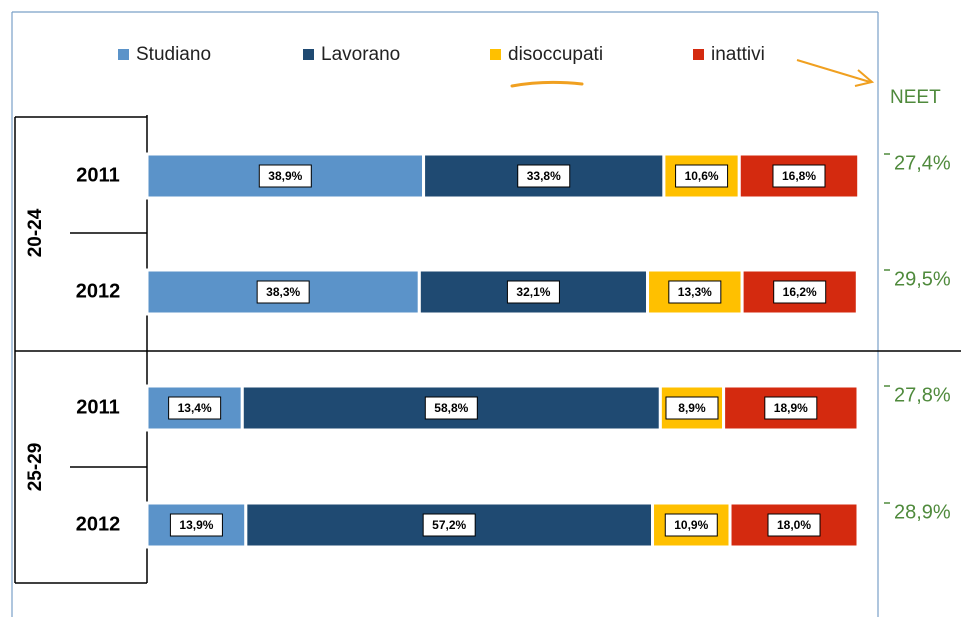 This screenshot has height=617, width=961. I want to click on neet-value: 27,8%, so click(922, 395).